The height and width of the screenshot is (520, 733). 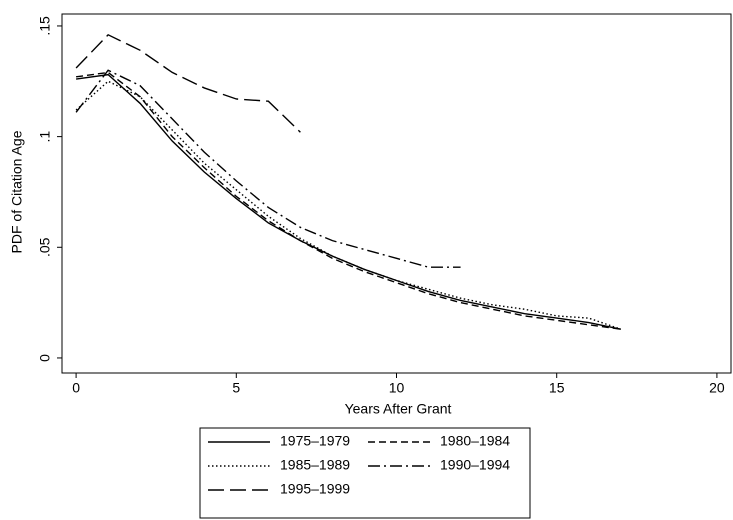 What do you see at coordinates (717, 388) in the screenshot?
I see `x-tick-label: 20` at bounding box center [717, 388].